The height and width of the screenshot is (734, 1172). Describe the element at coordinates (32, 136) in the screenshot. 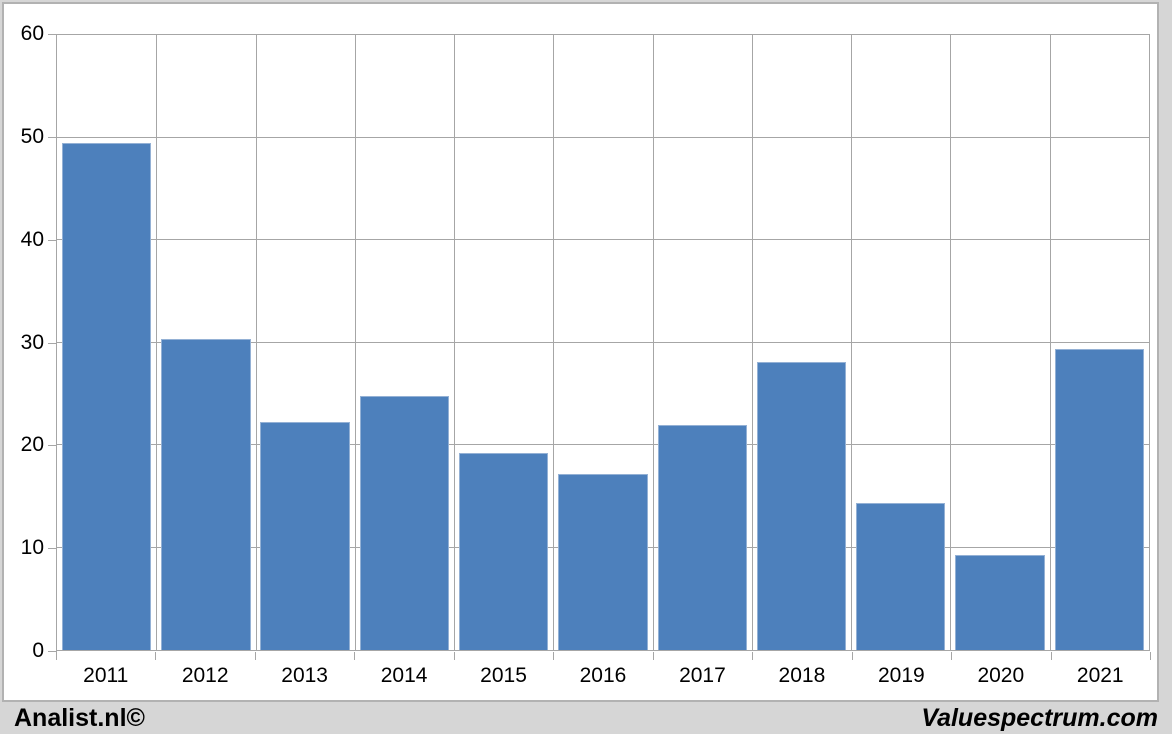

I see `y-axis-label-50: 50` at that location.